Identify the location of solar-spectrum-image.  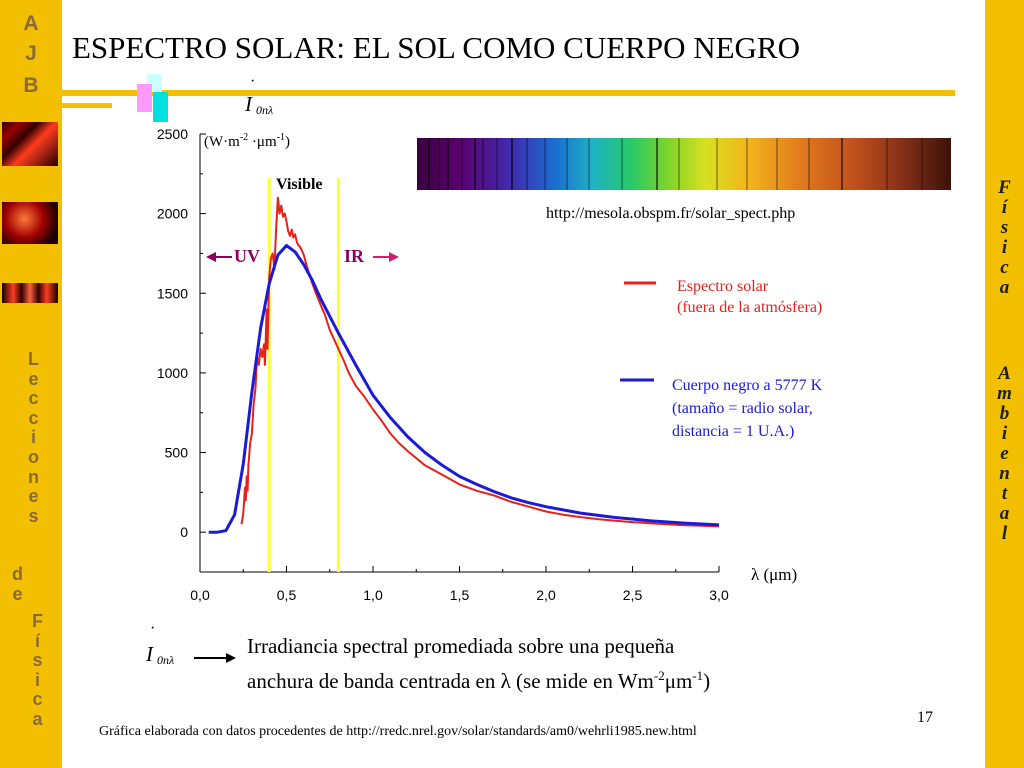
(684, 164).